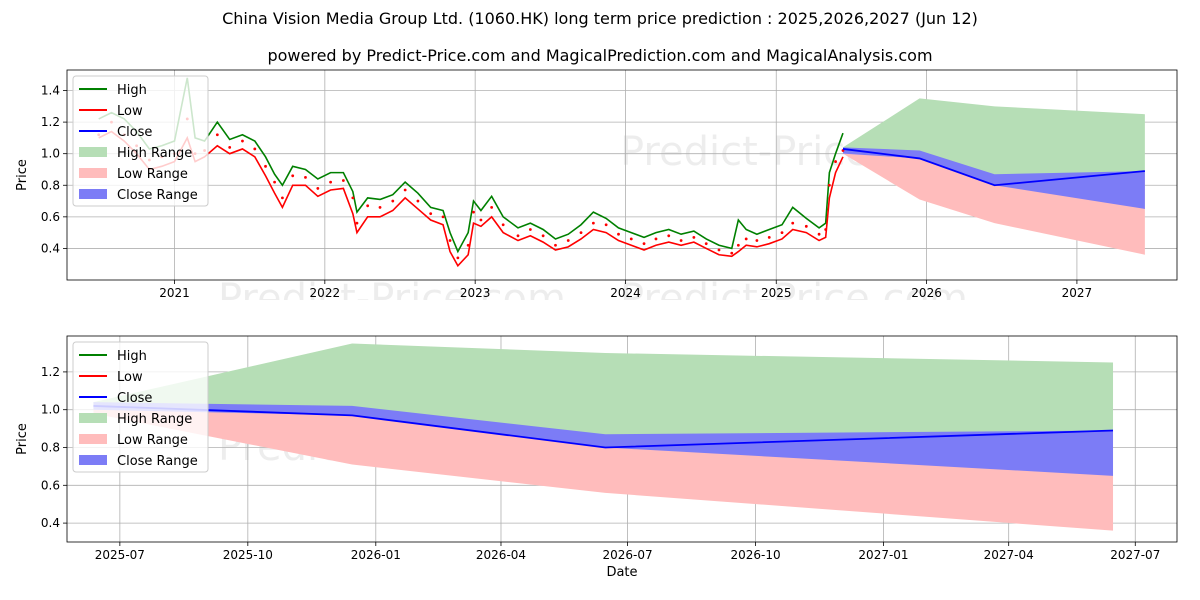  Describe the element at coordinates (50, 248) in the screenshot. I see `y-tick-label: 0.4` at that location.